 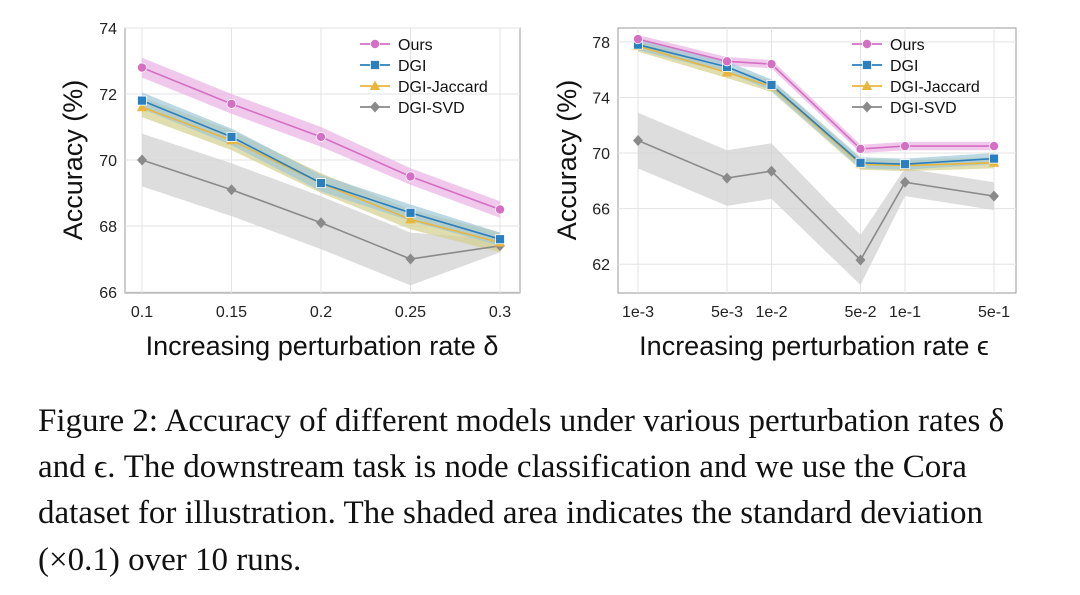 I want to click on x-axis-label-right: Increasing perturbation rate ϵ, so click(x=814, y=346).